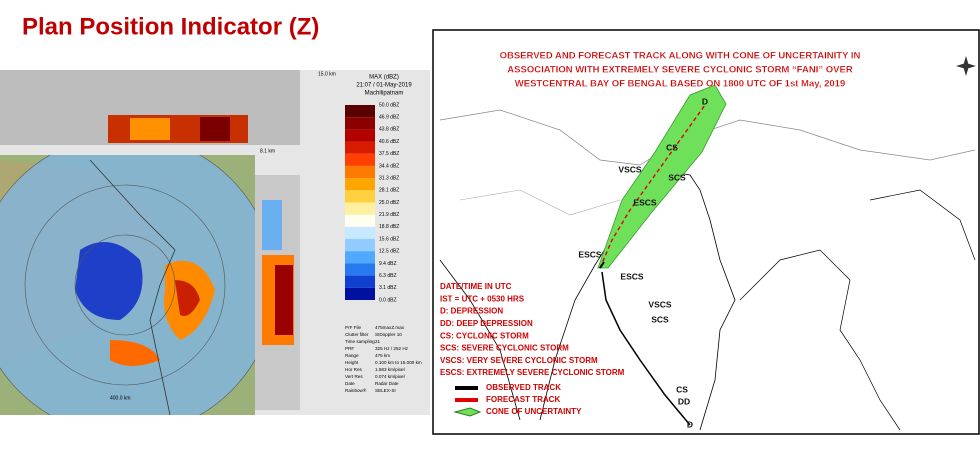  What do you see at coordinates (467, 412) in the screenshot?
I see `legend-symbol` at bounding box center [467, 412].